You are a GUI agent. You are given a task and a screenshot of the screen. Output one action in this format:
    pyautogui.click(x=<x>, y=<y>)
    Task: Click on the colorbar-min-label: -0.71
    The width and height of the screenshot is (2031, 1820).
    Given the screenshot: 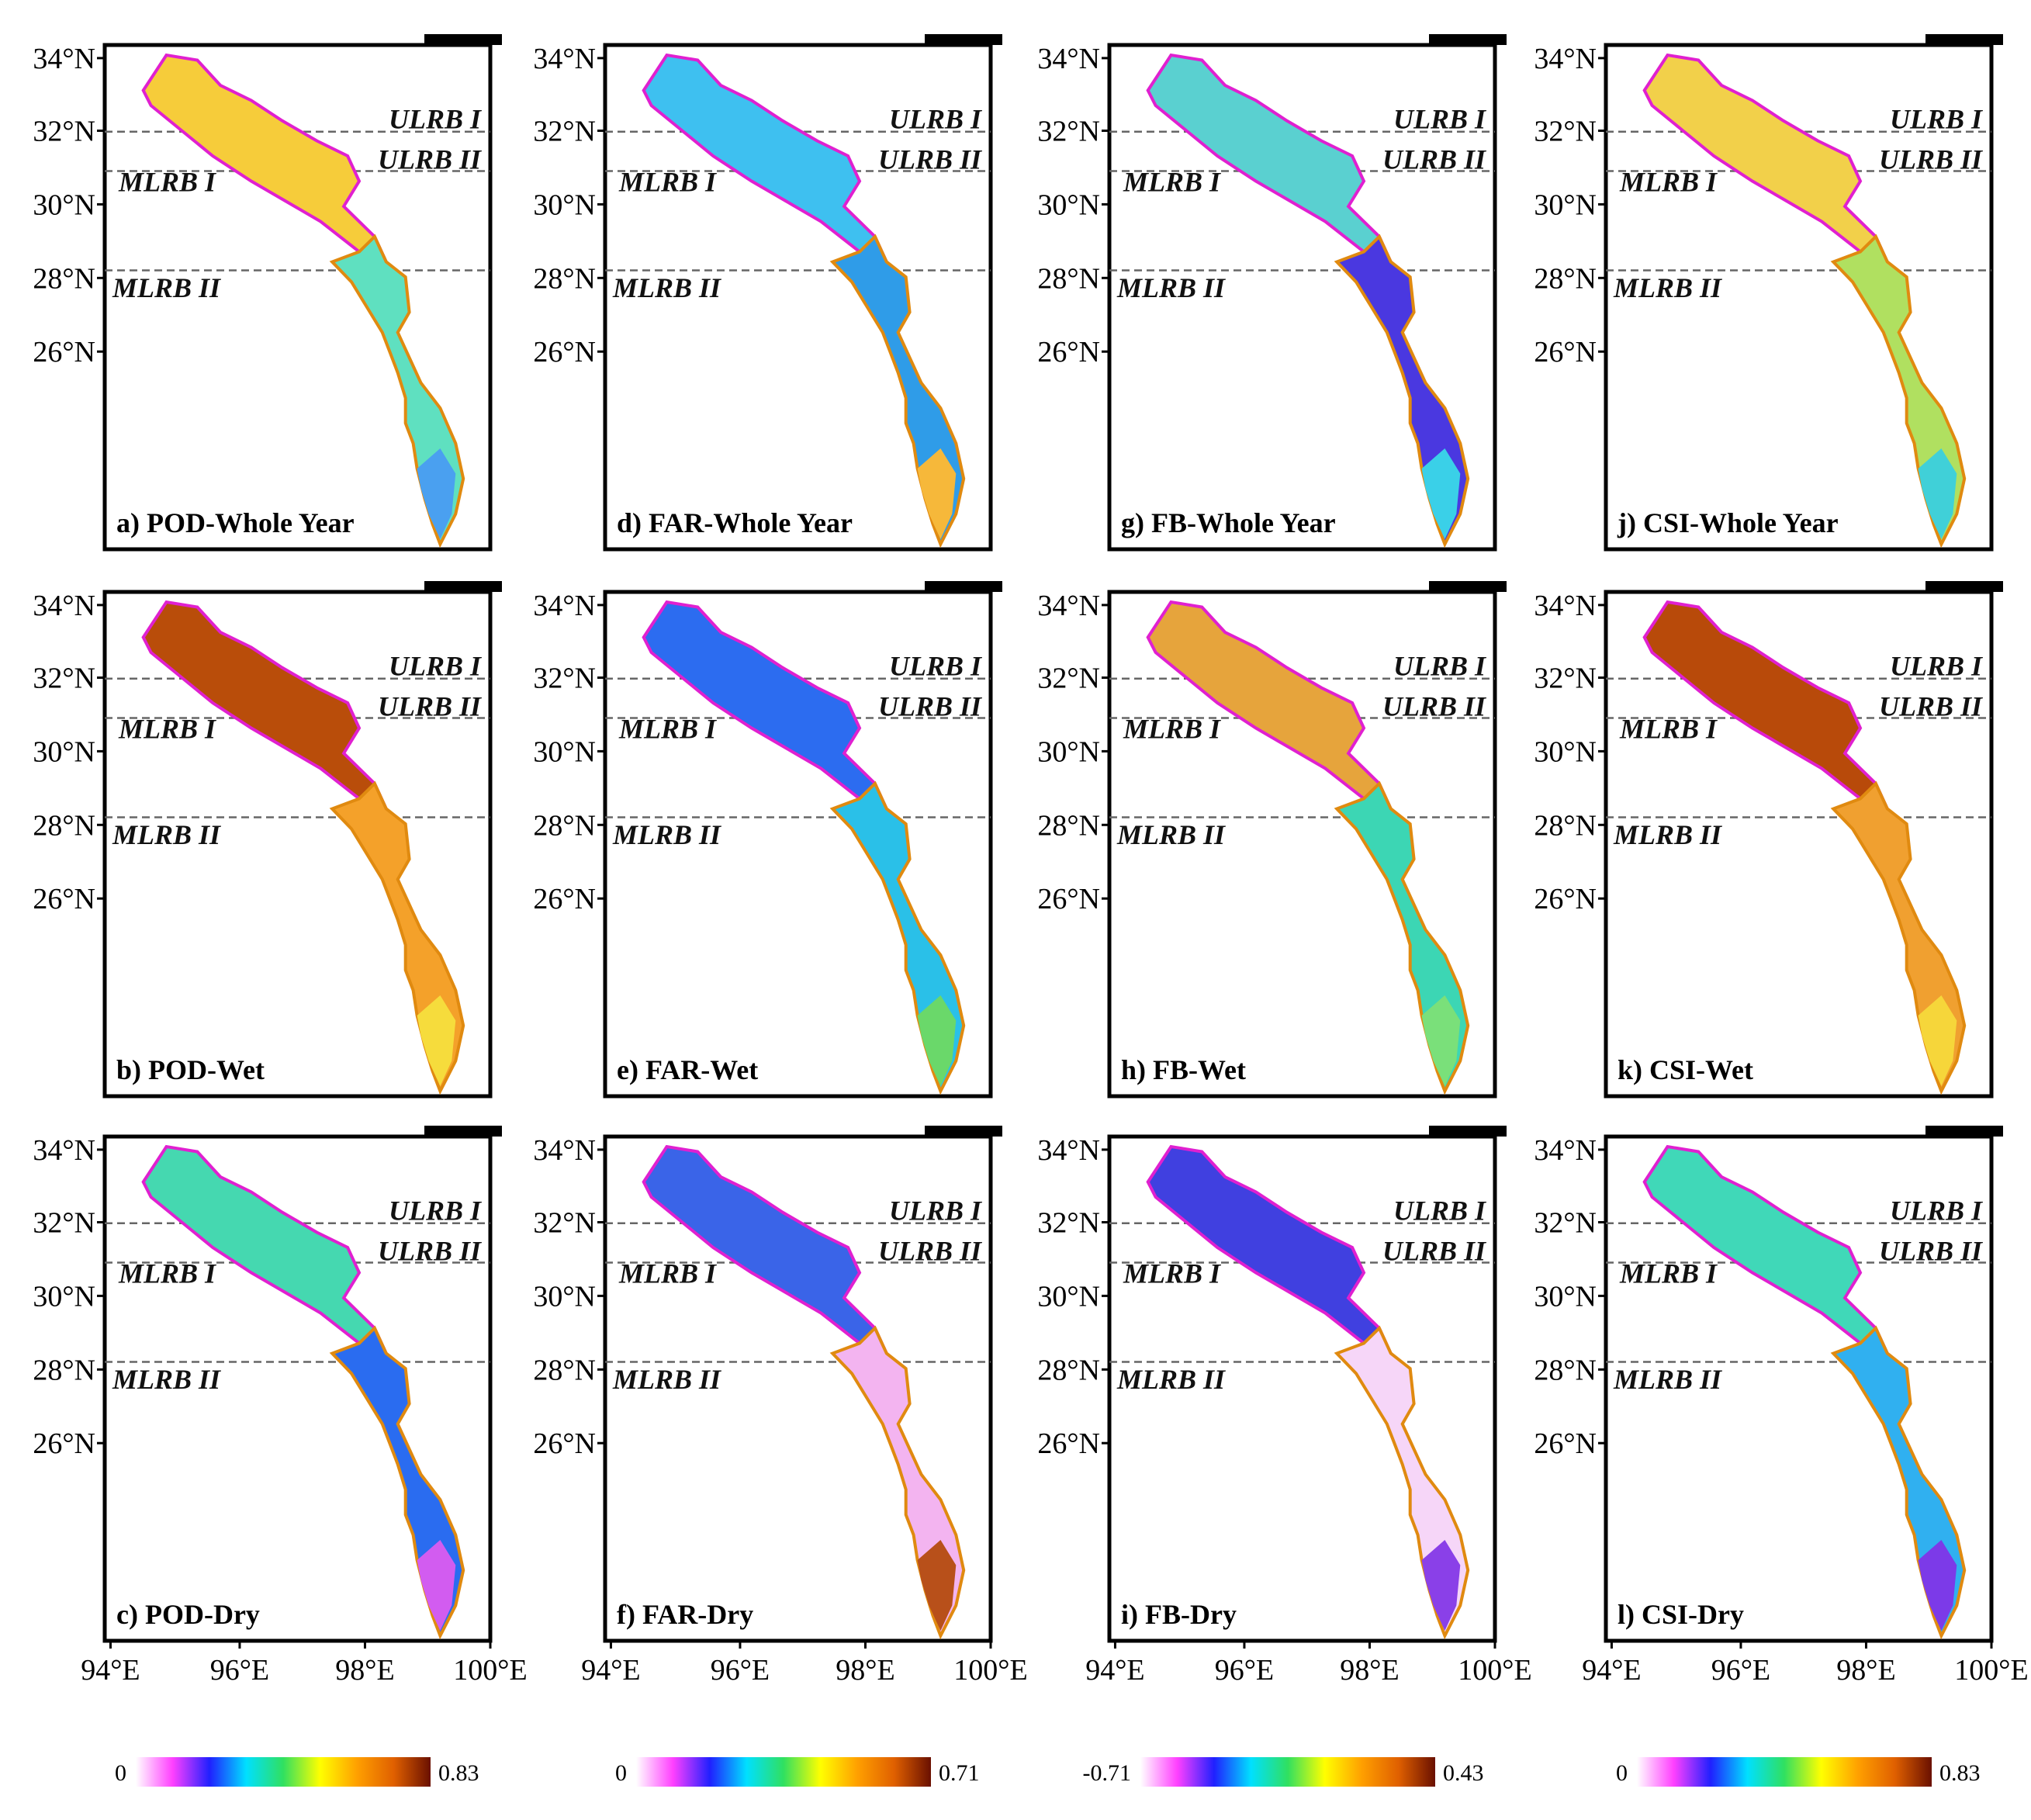 What is the action you would take?
    pyautogui.click(x=1107, y=1773)
    